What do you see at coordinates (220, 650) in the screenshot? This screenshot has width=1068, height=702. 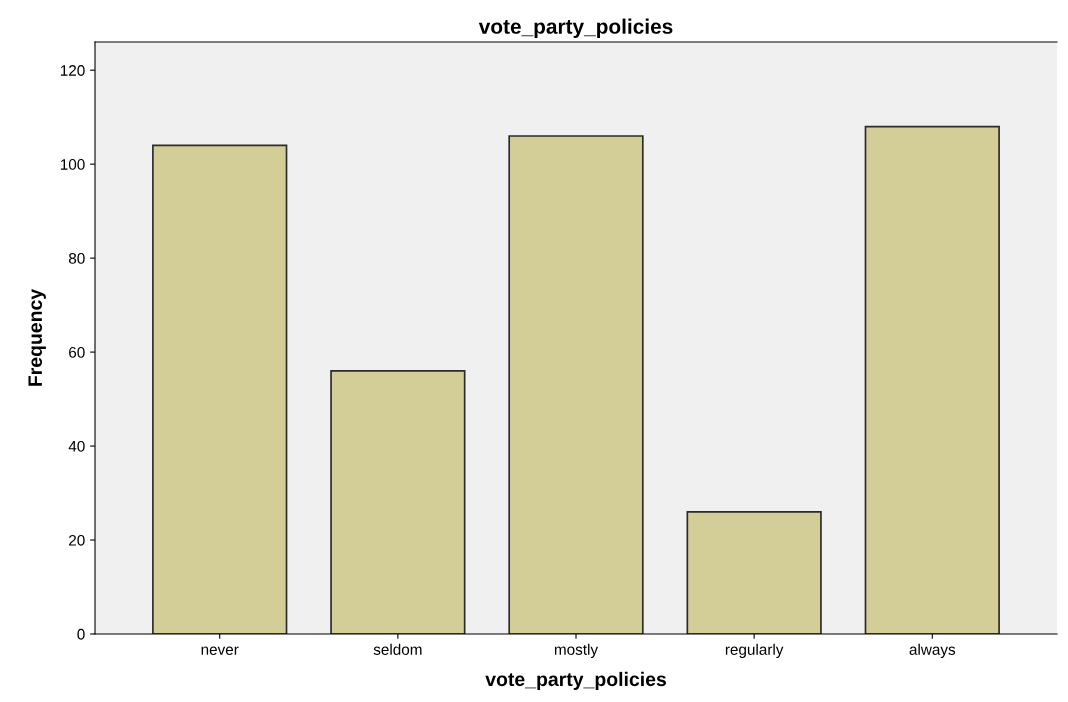 I see `x-tick-label: never` at bounding box center [220, 650].